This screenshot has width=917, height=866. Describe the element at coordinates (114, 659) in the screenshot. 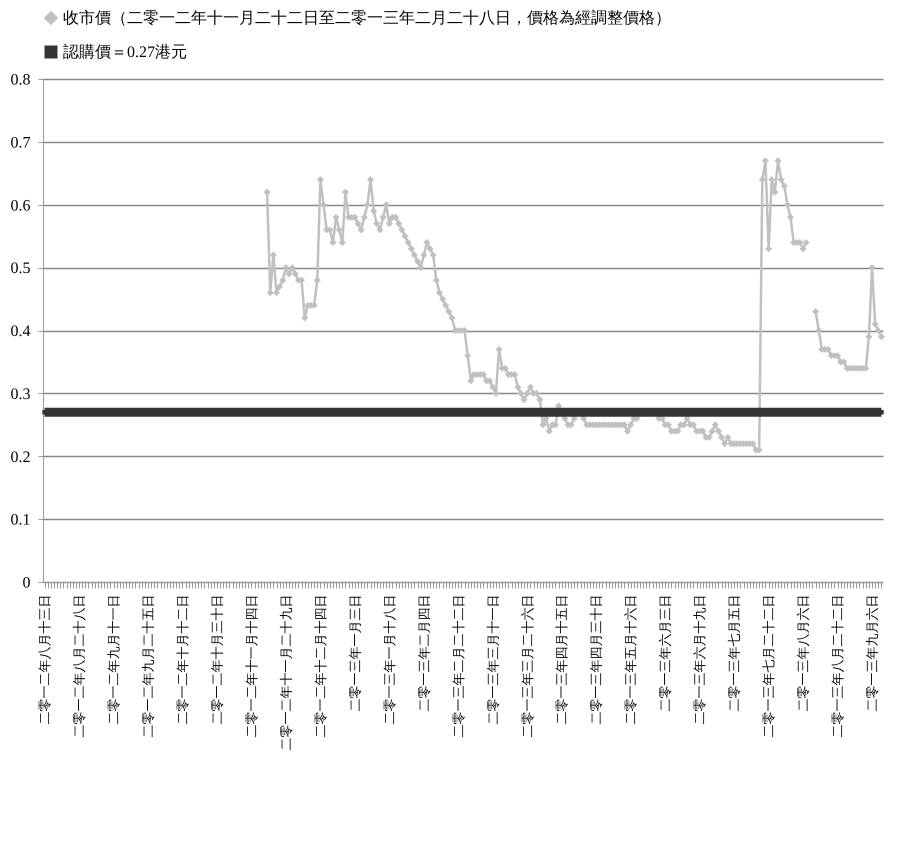

I see `x-tick-label: 二零一二年九月十一日` at that location.